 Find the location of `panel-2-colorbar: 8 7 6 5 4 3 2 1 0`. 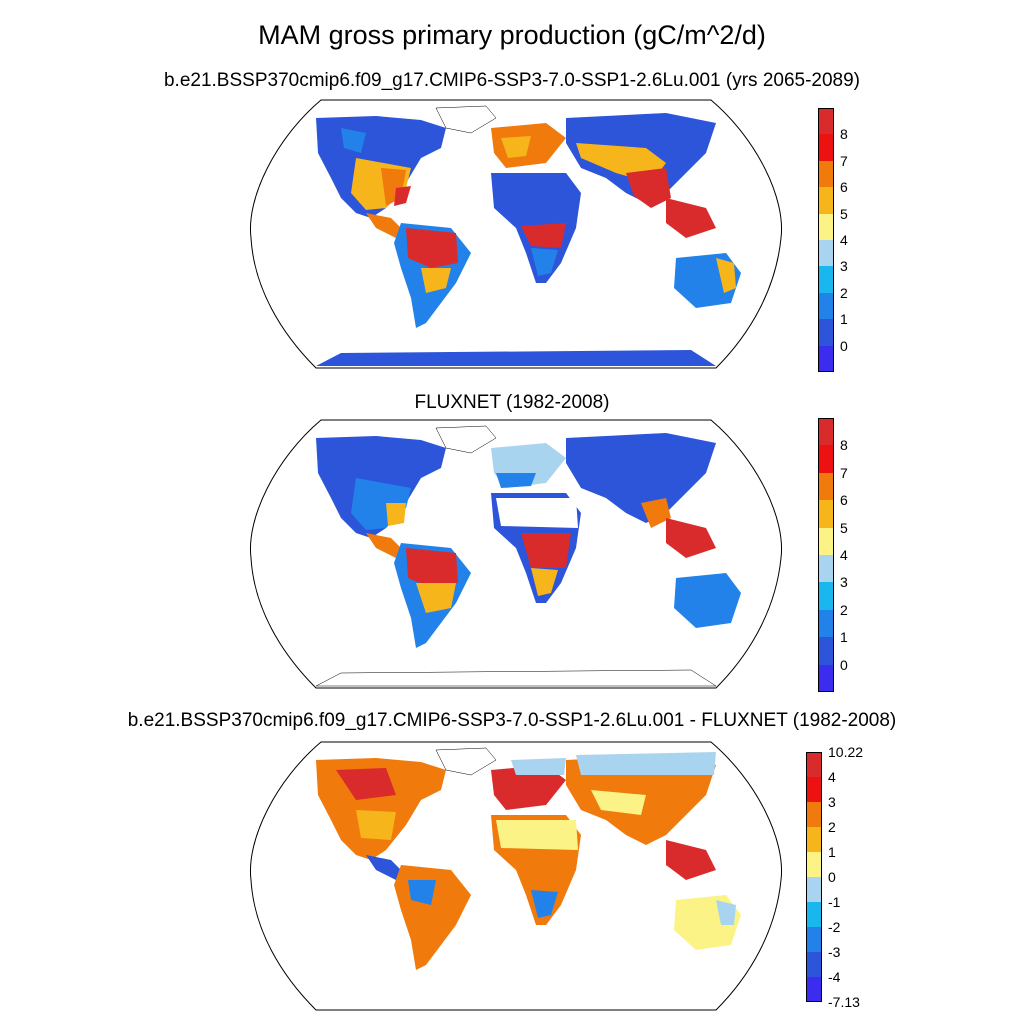

panel-2-colorbar: 8 7 6 5 4 3 2 1 0 is located at coordinates (833, 555).